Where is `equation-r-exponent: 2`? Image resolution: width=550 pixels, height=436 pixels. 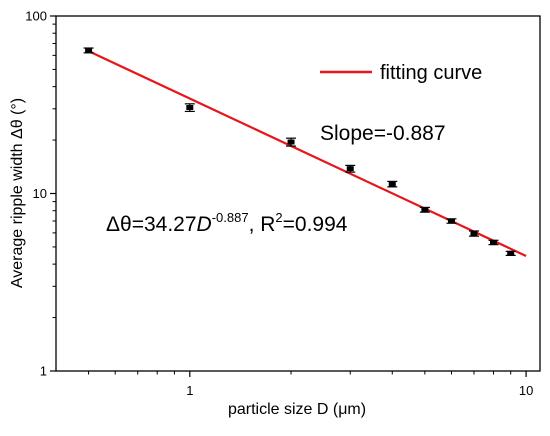
equation-r-exponent: 2 is located at coordinates (278, 217).